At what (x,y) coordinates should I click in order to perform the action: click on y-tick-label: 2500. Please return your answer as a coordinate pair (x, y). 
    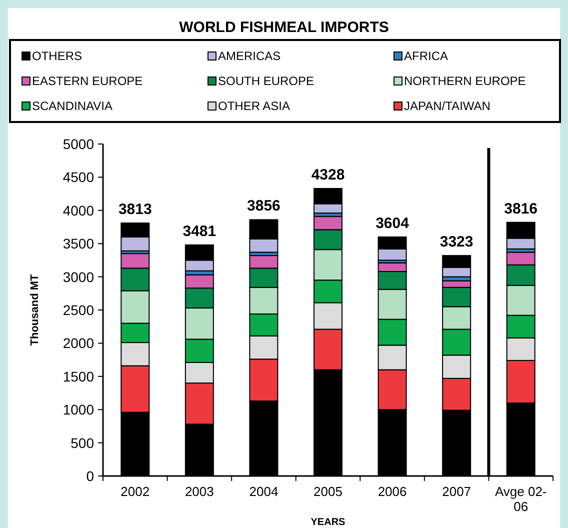
    Looking at the image, I should click on (78, 310).